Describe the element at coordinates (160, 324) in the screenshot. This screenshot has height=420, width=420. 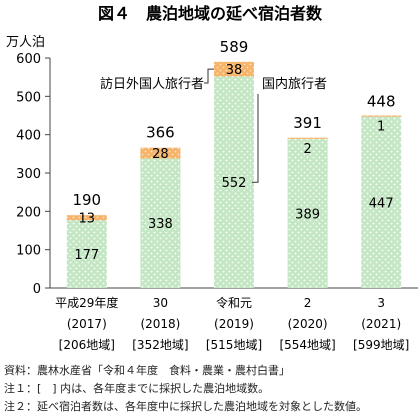
I see `x-category-year: (2018)` at that location.